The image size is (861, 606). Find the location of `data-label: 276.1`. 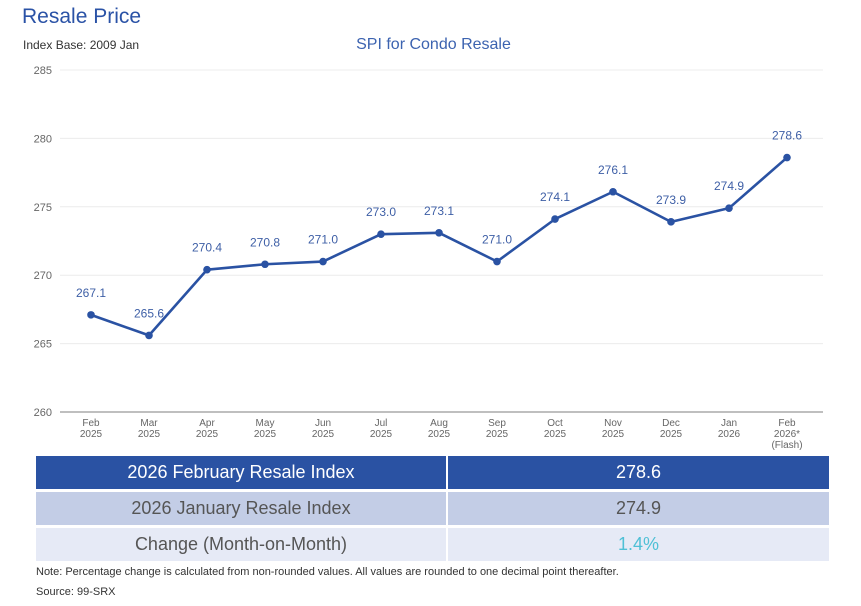

data-label: 276.1 is located at coordinates (613, 170).